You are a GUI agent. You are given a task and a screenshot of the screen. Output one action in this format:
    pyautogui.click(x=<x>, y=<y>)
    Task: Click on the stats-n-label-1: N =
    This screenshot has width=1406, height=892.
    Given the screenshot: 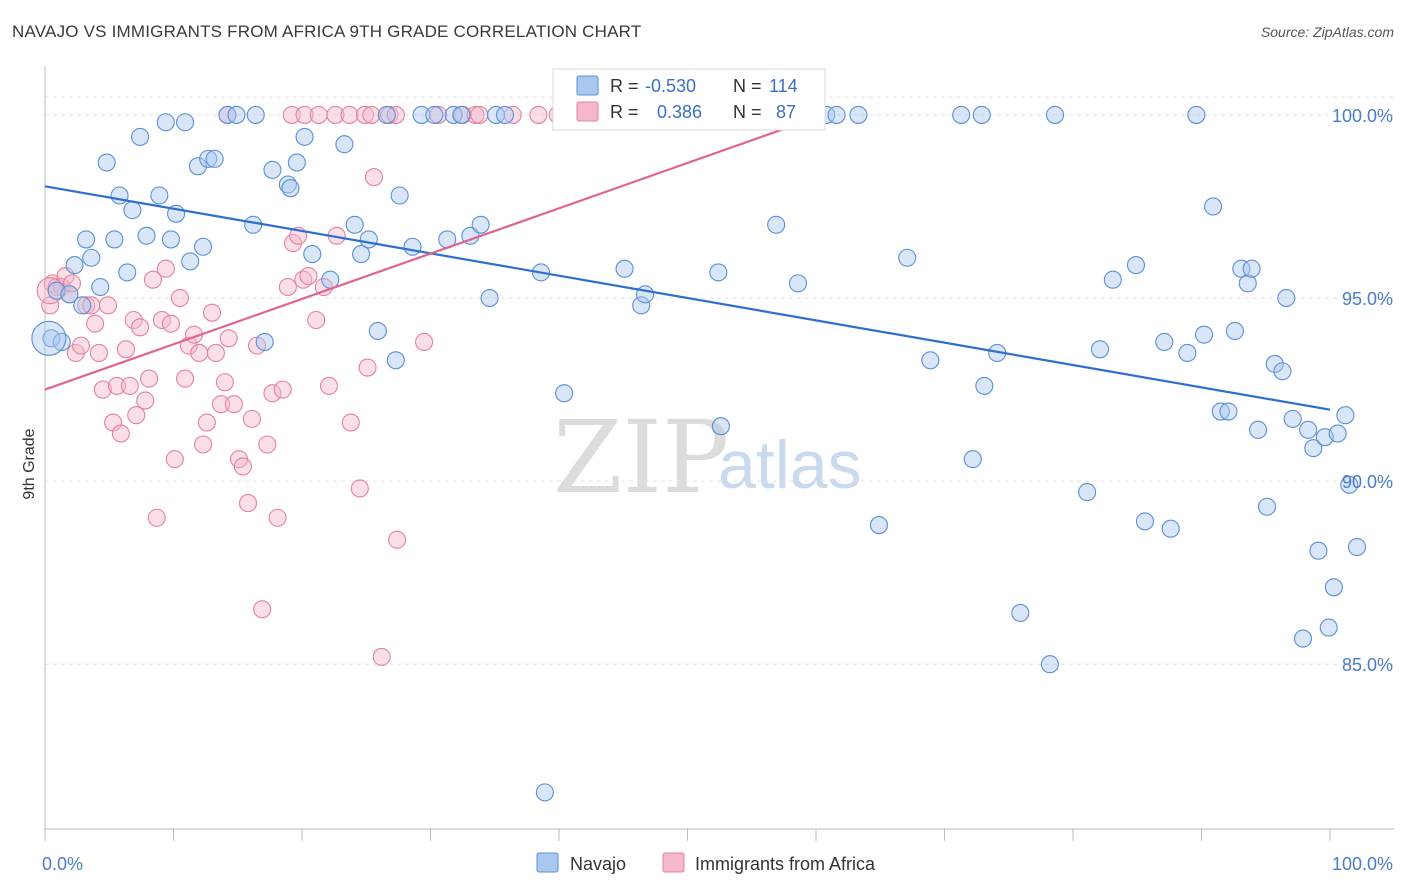 What is the action you would take?
    pyautogui.click(x=747, y=86)
    